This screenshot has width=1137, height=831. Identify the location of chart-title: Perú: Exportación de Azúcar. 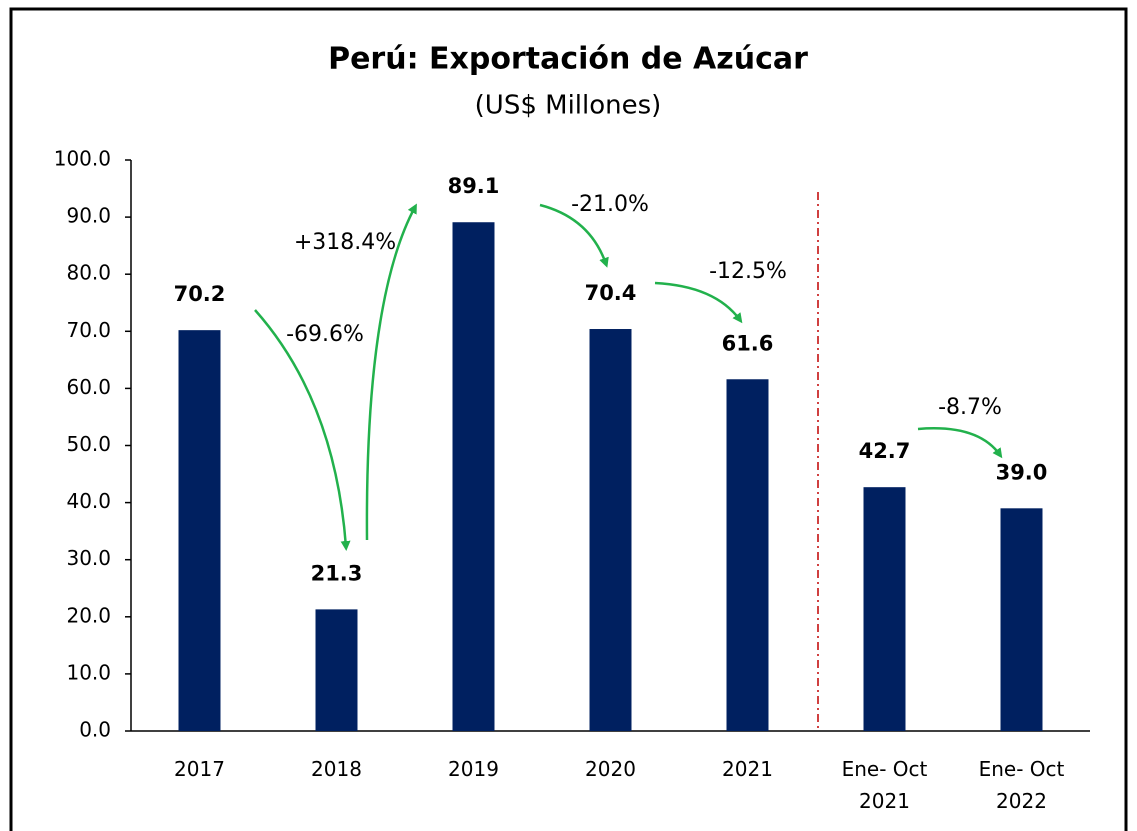
(568, 59).